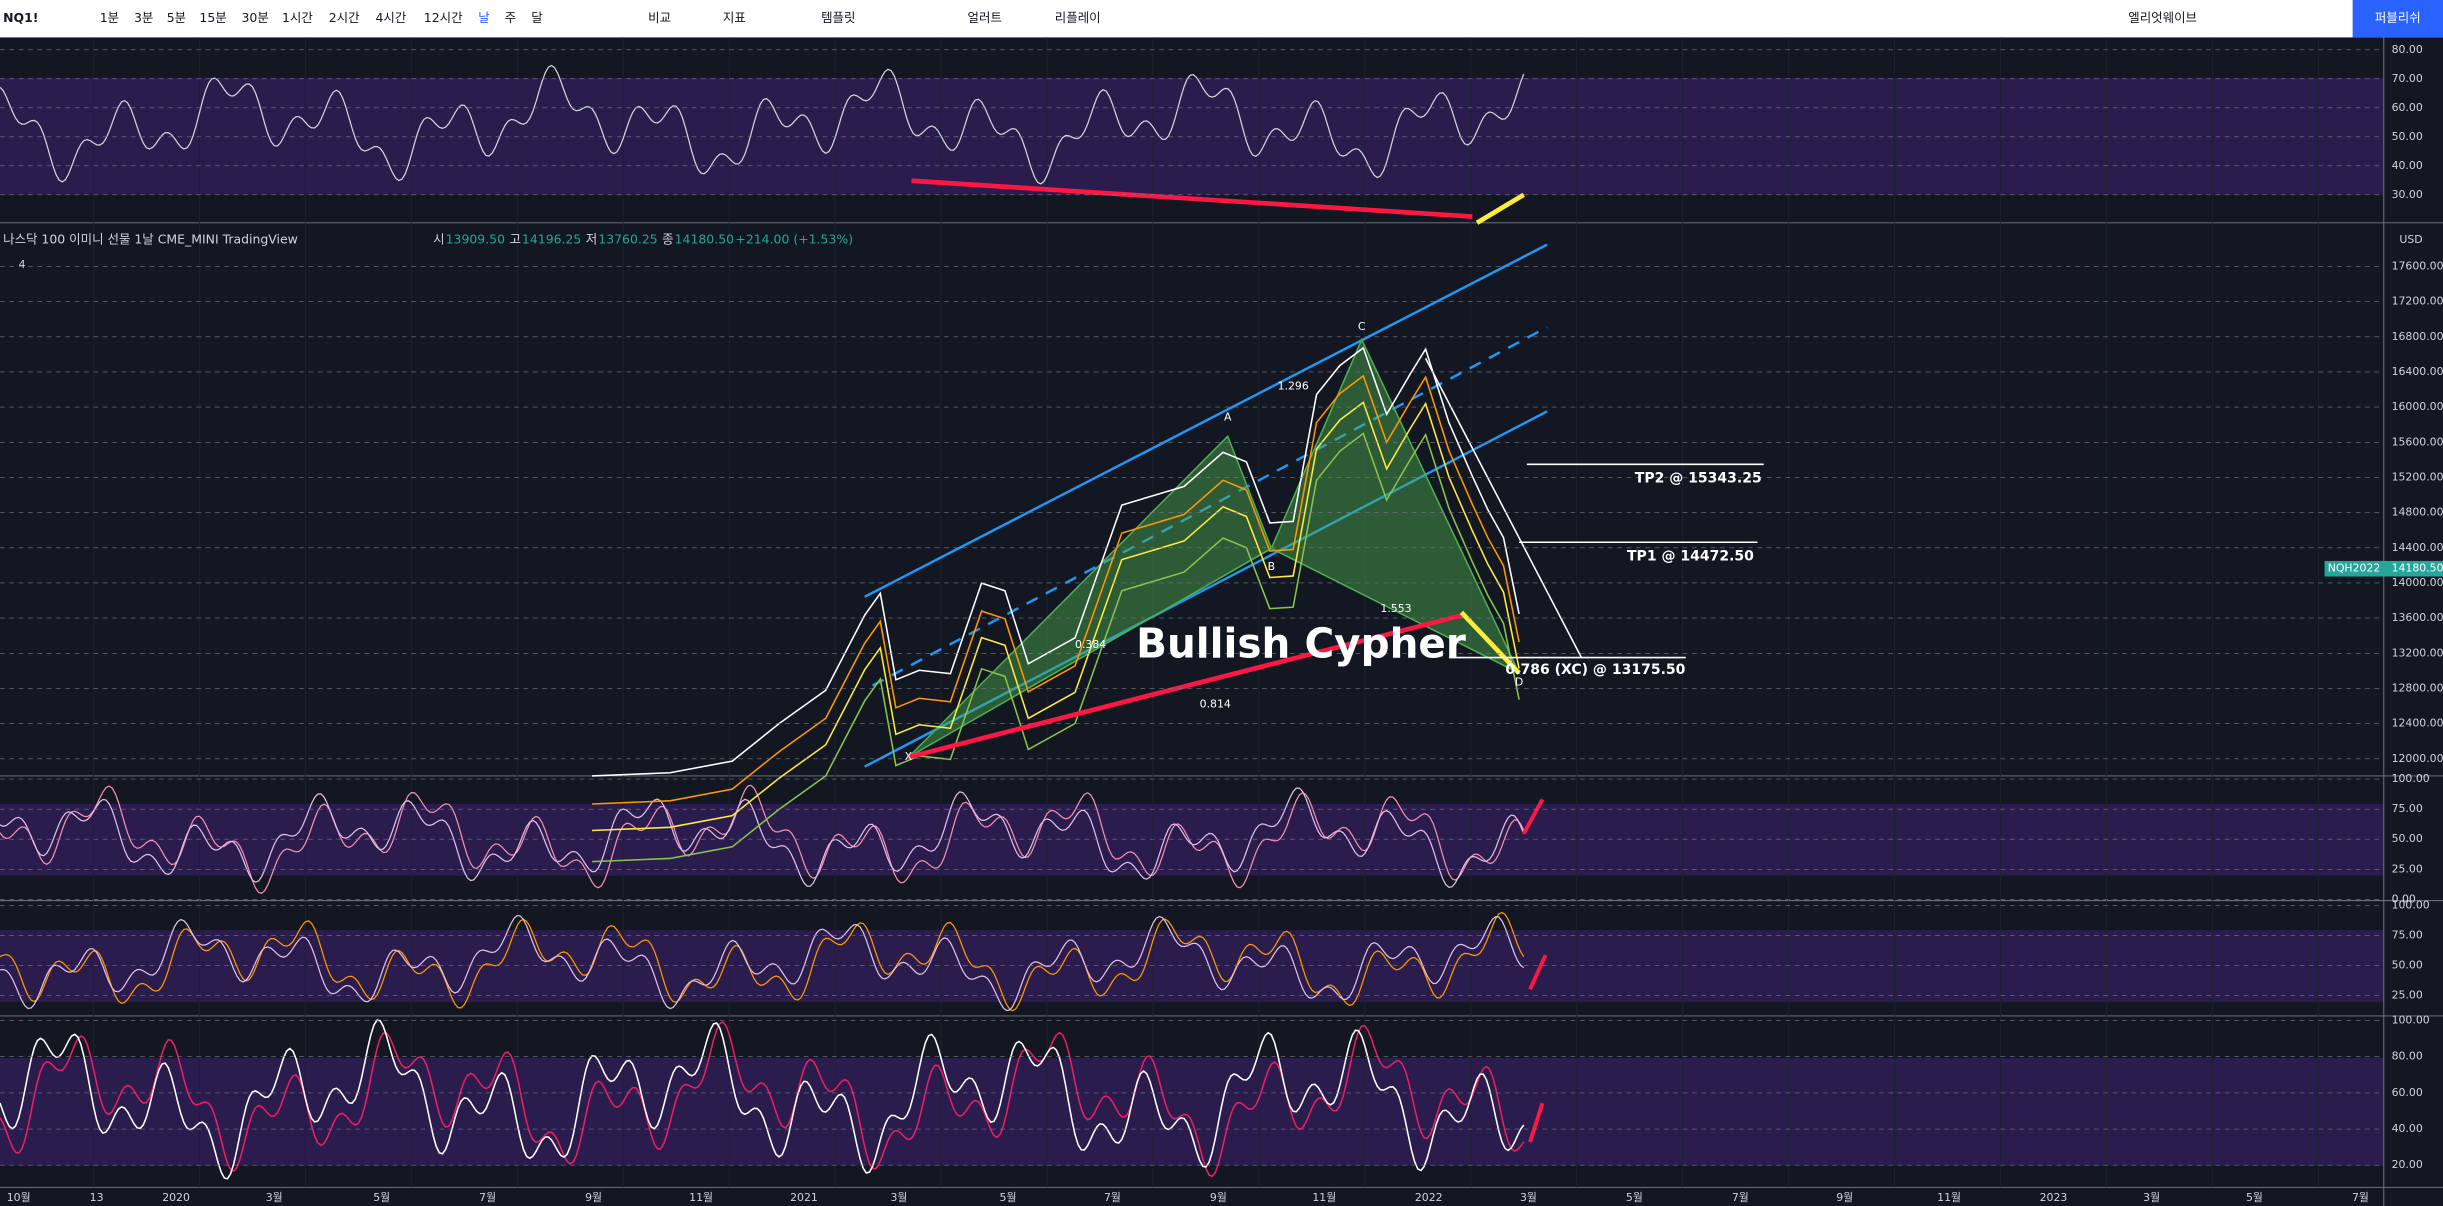  I want to click on interval: 2시간, so click(344, 17).